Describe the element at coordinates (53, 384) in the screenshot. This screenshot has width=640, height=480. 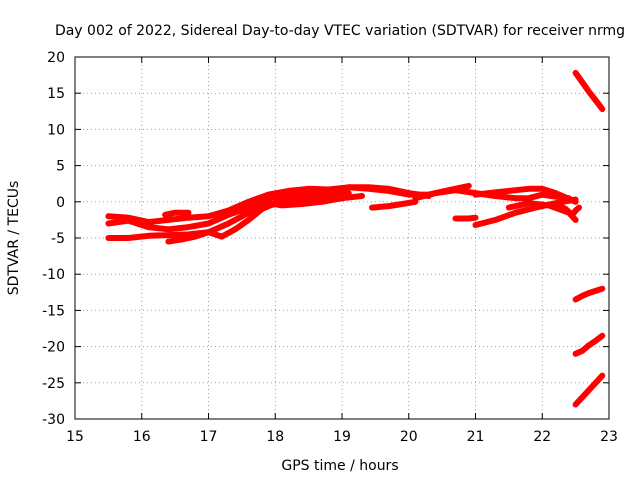
I see `y-tick-label: -25` at that location.